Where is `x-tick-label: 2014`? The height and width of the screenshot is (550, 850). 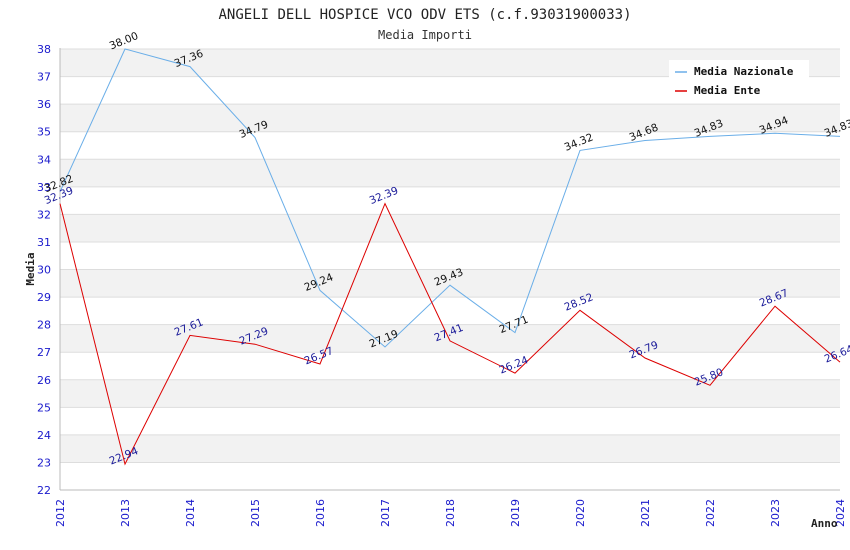 x-tick-label: 2014 is located at coordinates (190, 513).